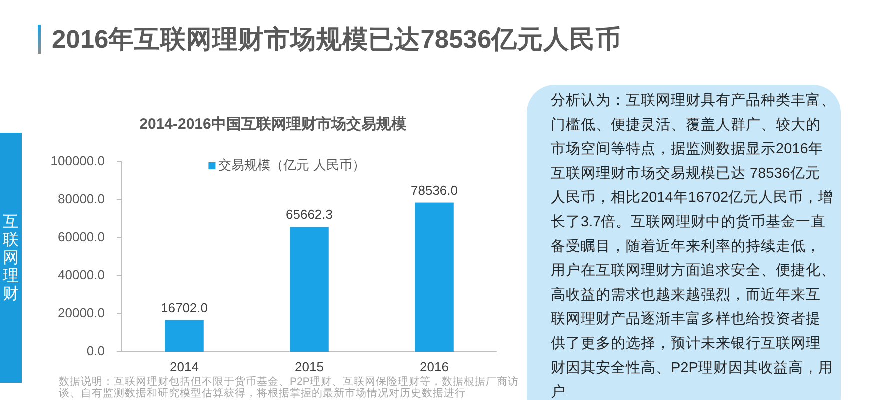  What do you see at coordinates (309, 214) in the screenshot?
I see `data-label: 65662.3` at bounding box center [309, 214].